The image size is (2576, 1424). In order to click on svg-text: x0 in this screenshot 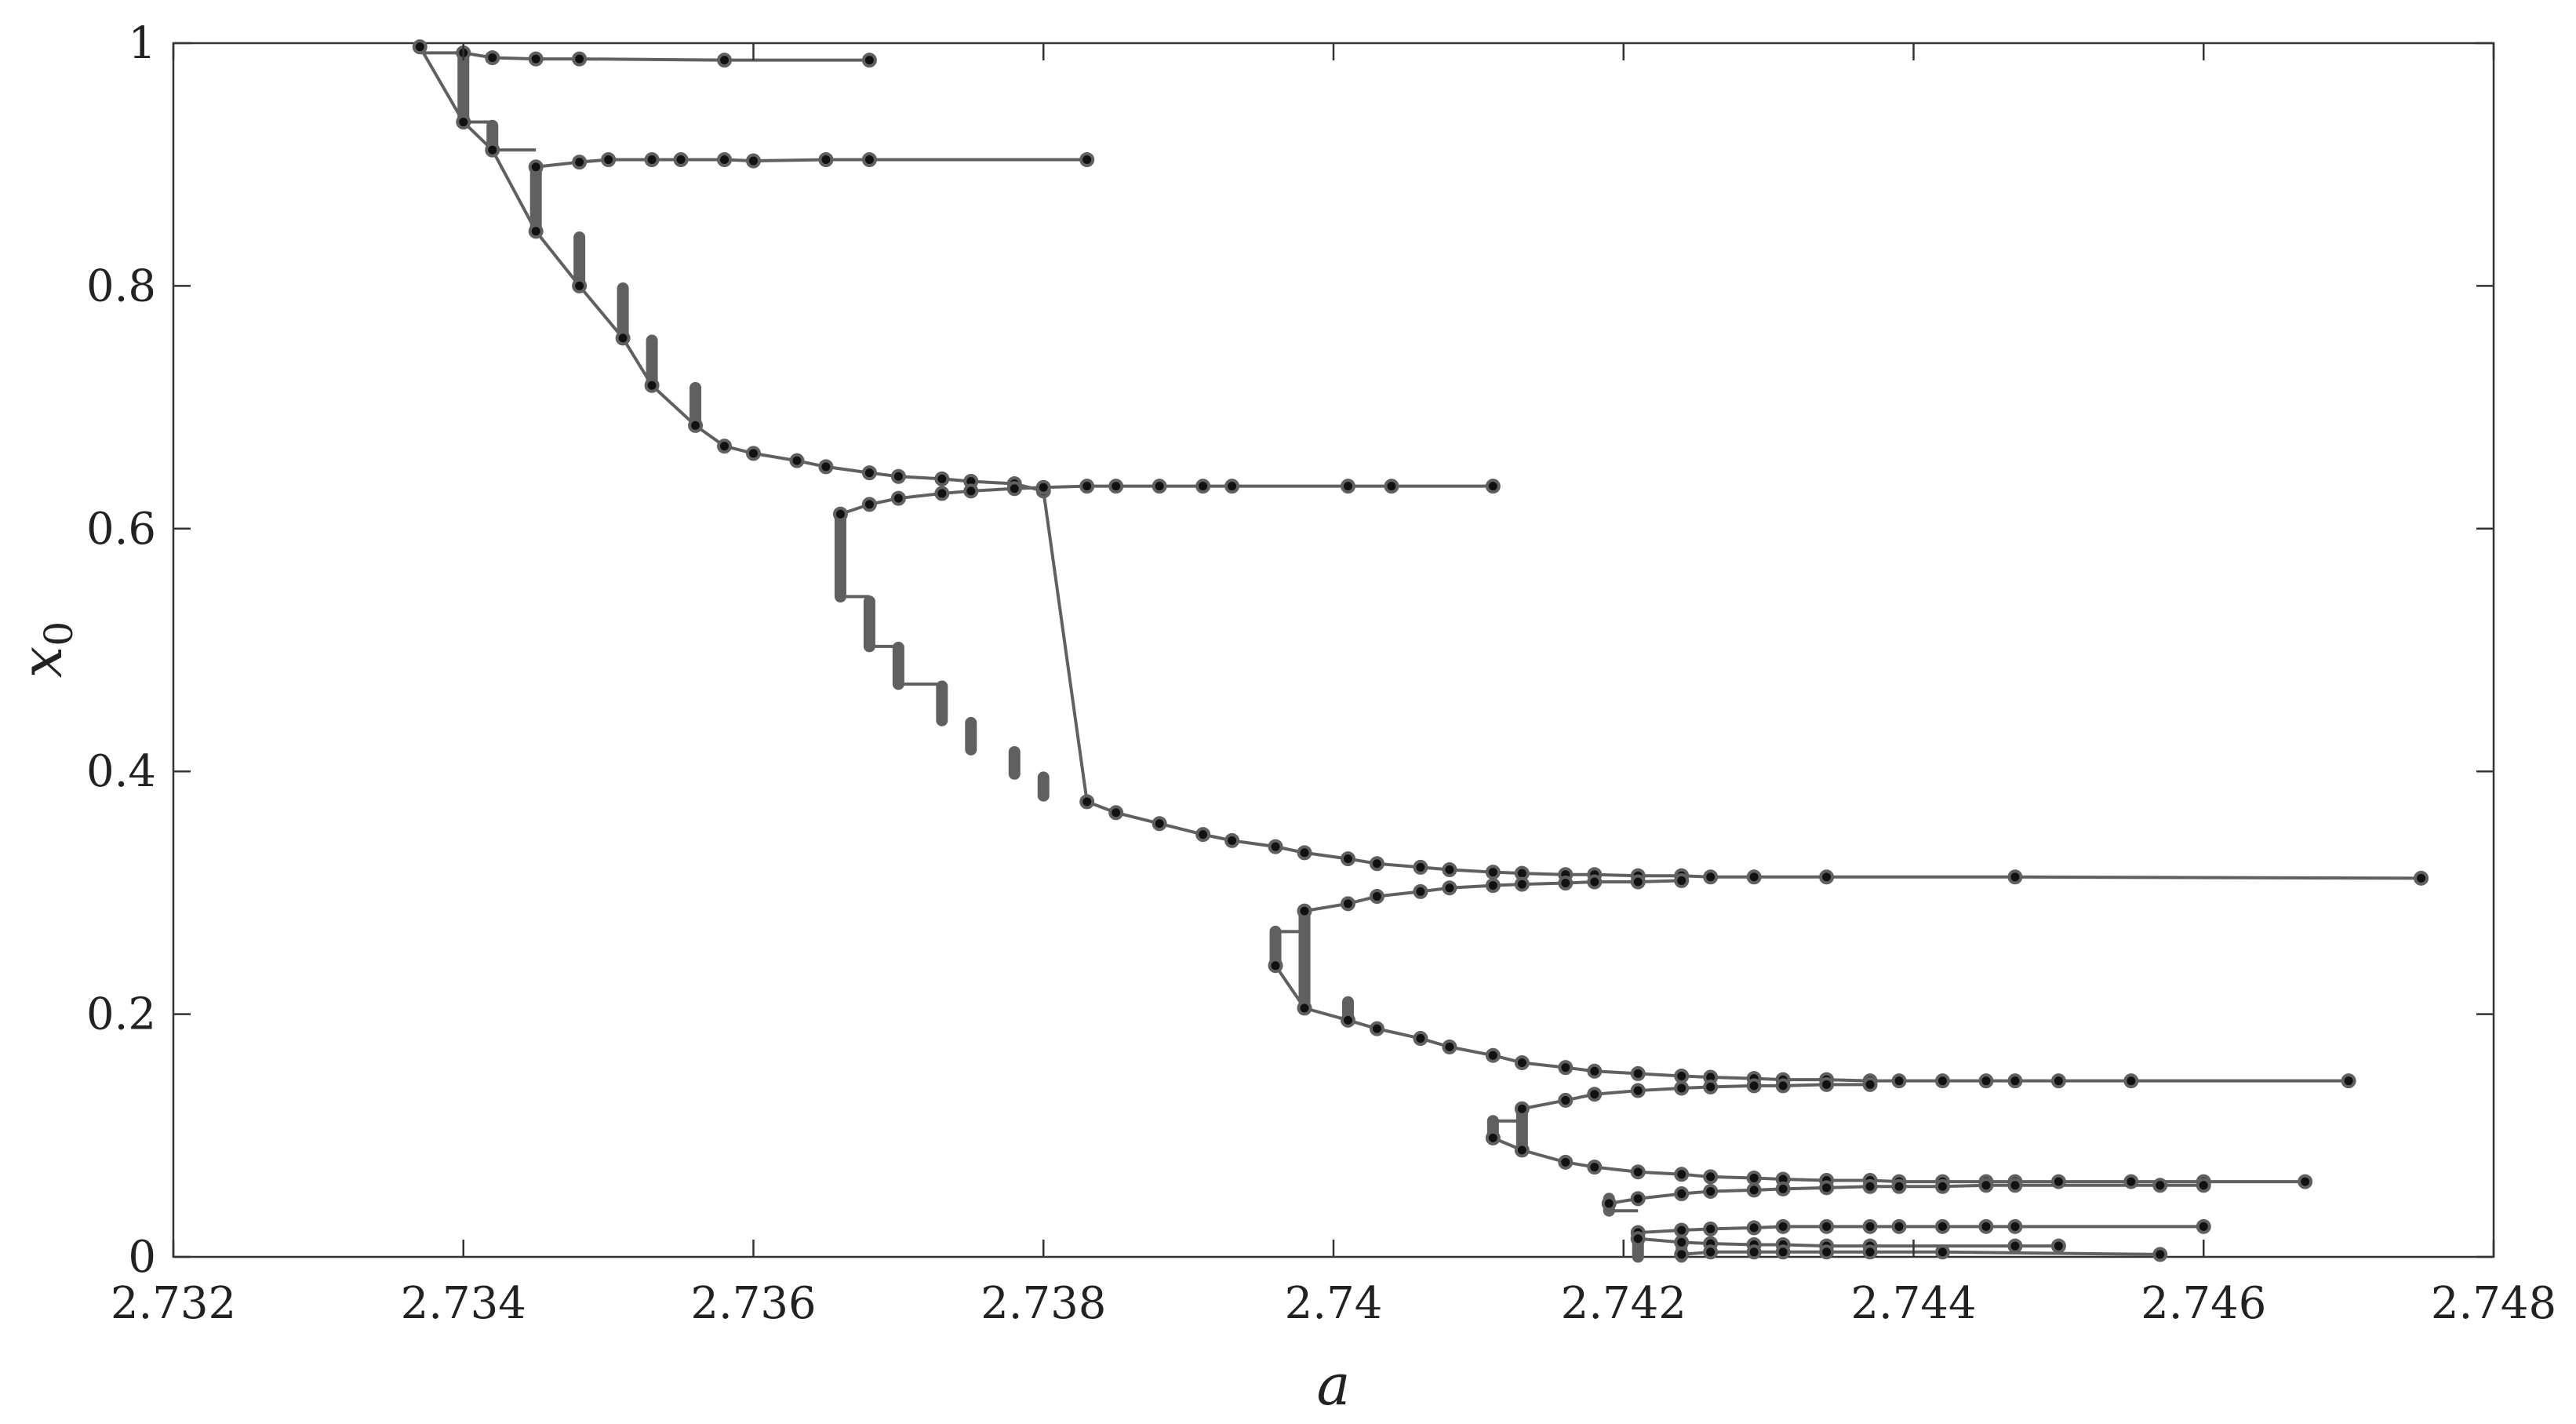, I will do `click(45, 649)`.